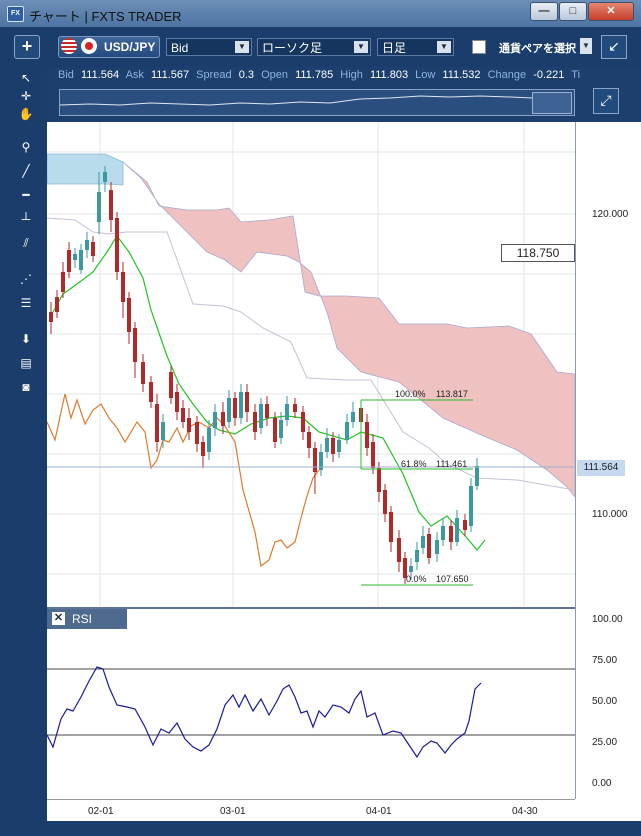  I want to click on camera-icon: ◙, so click(26, 387).